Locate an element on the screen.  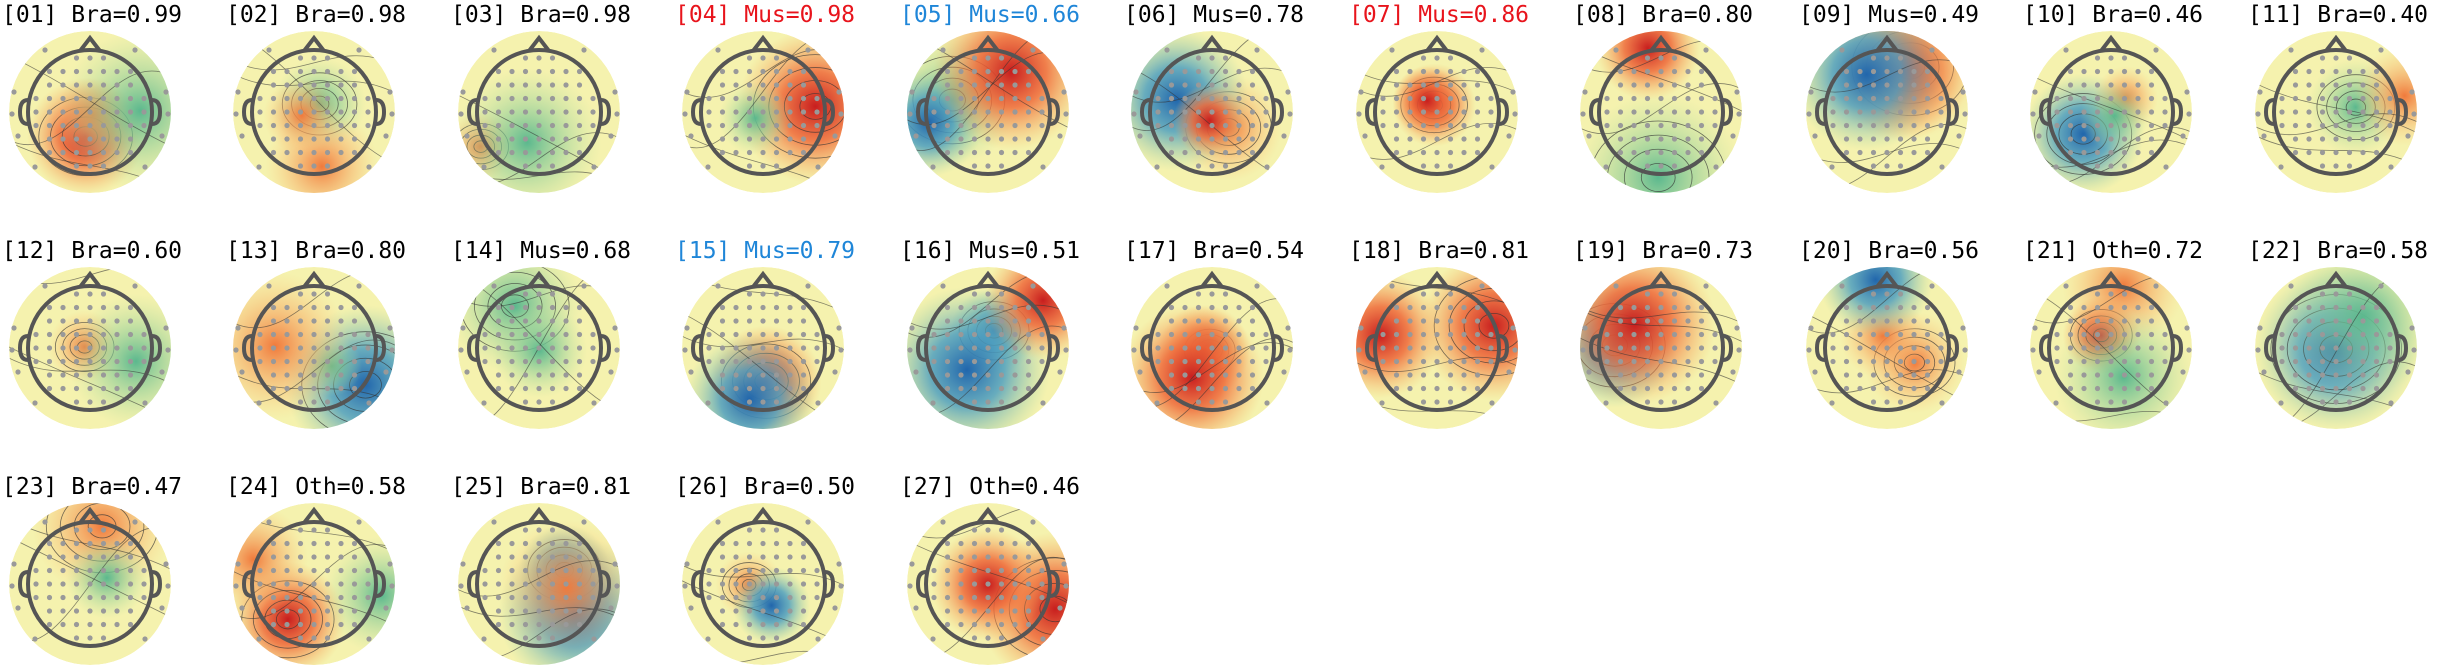
component-label: [04] Mus=0.98 is located at coordinates (765, 15).